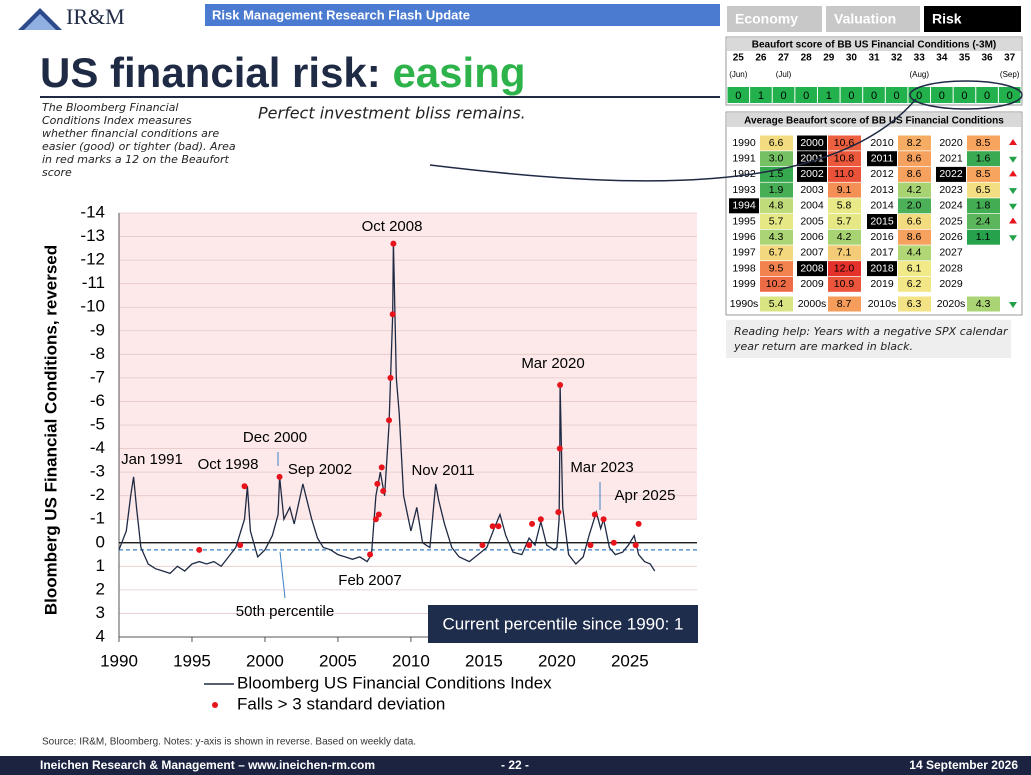 This screenshot has height=775, width=1031. Describe the element at coordinates (844, 190) in the screenshot. I see `score: 9.1` at that location.